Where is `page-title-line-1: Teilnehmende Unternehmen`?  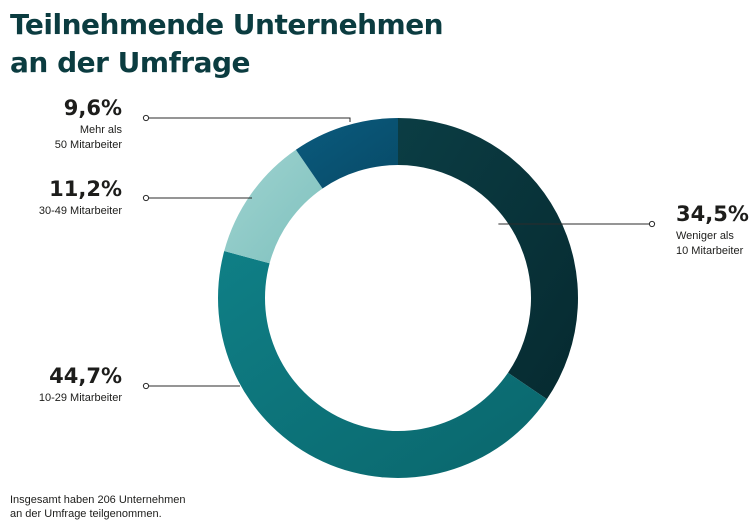 page-title-line-1: Teilnehmende Unternehmen is located at coordinates (227, 24).